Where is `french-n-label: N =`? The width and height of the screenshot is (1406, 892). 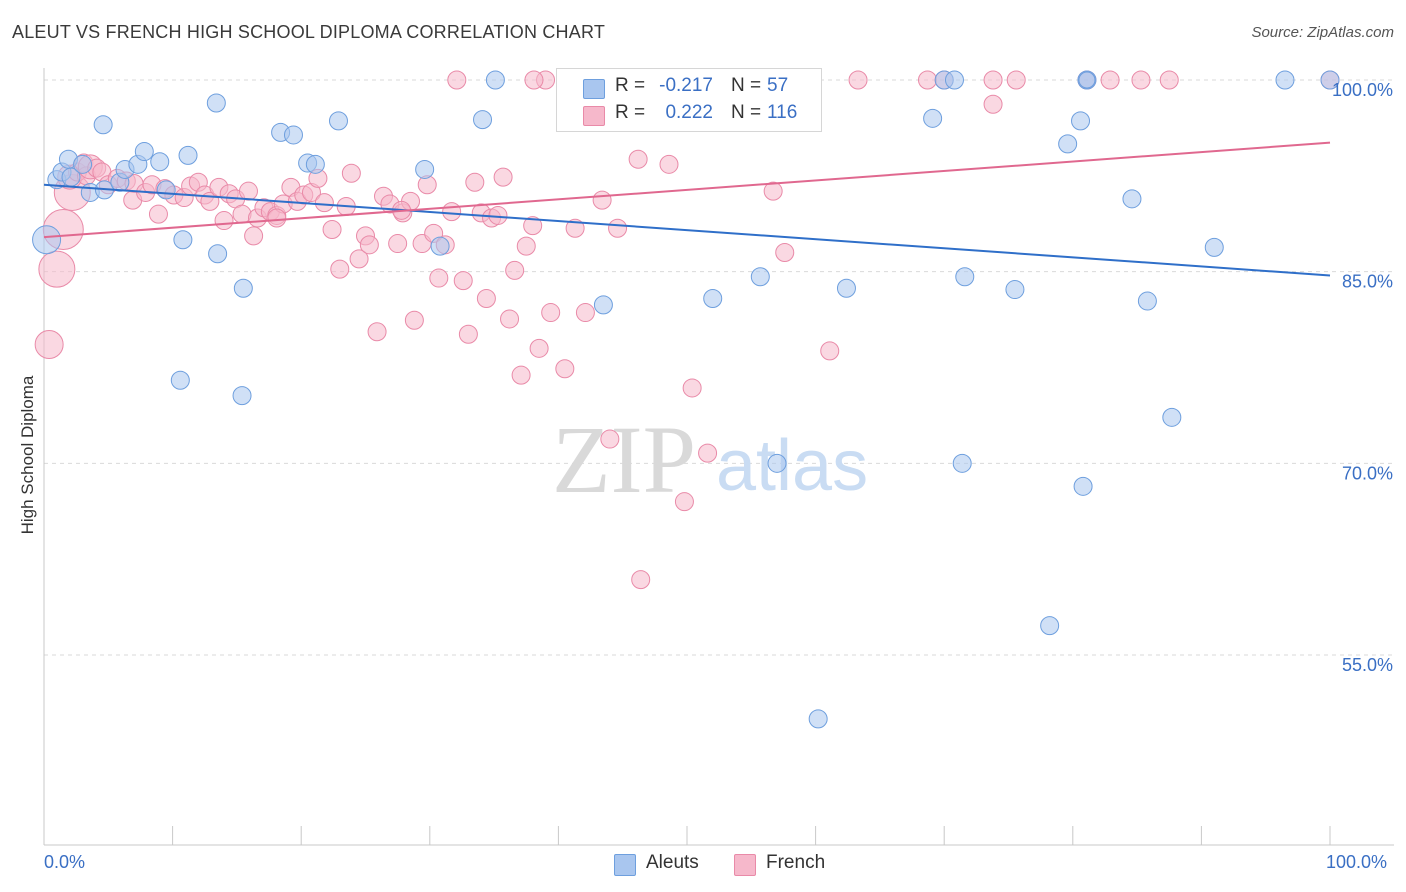
french-n-label: N = is located at coordinates (746, 112).